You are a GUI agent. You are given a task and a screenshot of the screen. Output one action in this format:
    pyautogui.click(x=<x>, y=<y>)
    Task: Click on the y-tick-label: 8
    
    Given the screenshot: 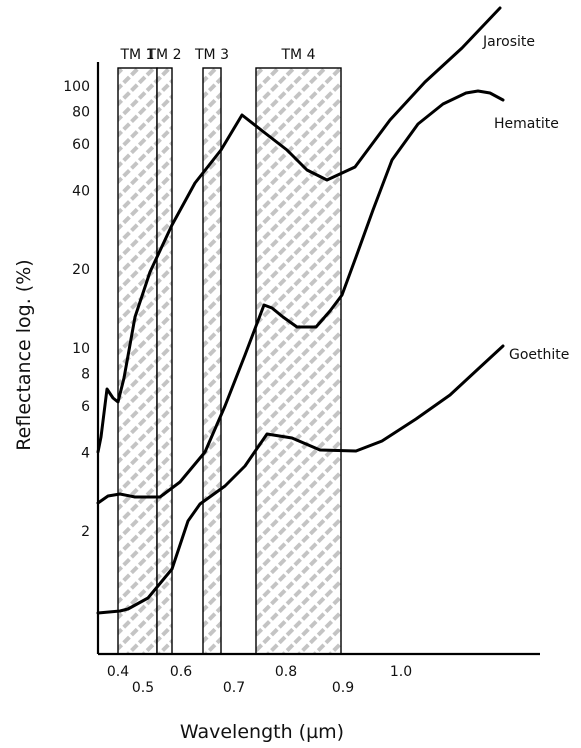 What is the action you would take?
    pyautogui.click(x=85, y=374)
    